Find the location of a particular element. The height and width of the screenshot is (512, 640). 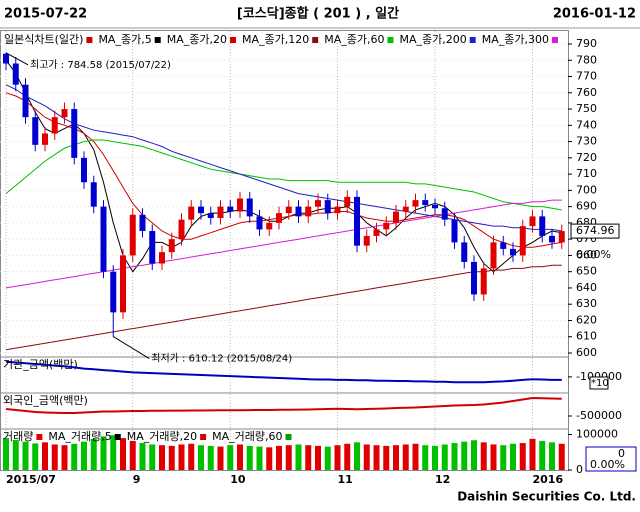

current-volume: 0 is located at coordinates (621, 453).